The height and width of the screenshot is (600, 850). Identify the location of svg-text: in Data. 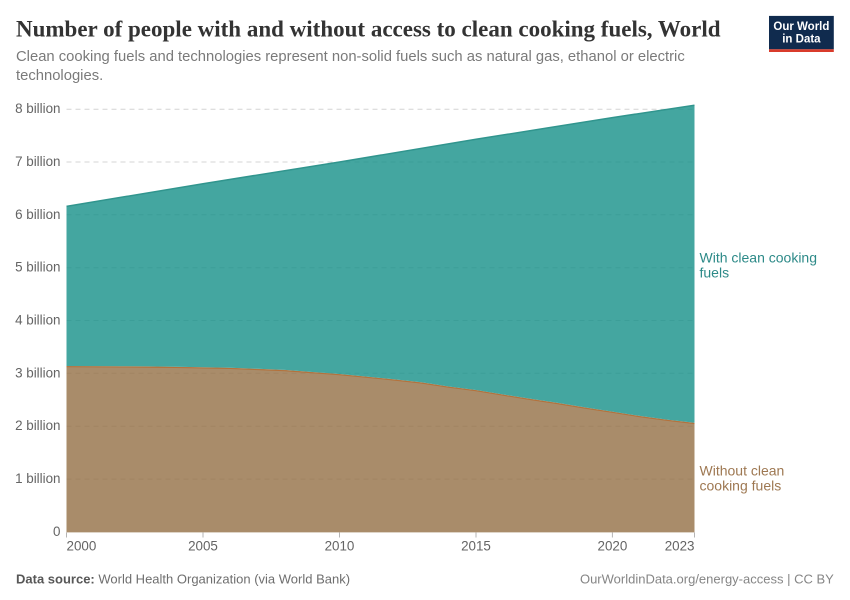
(801, 39).